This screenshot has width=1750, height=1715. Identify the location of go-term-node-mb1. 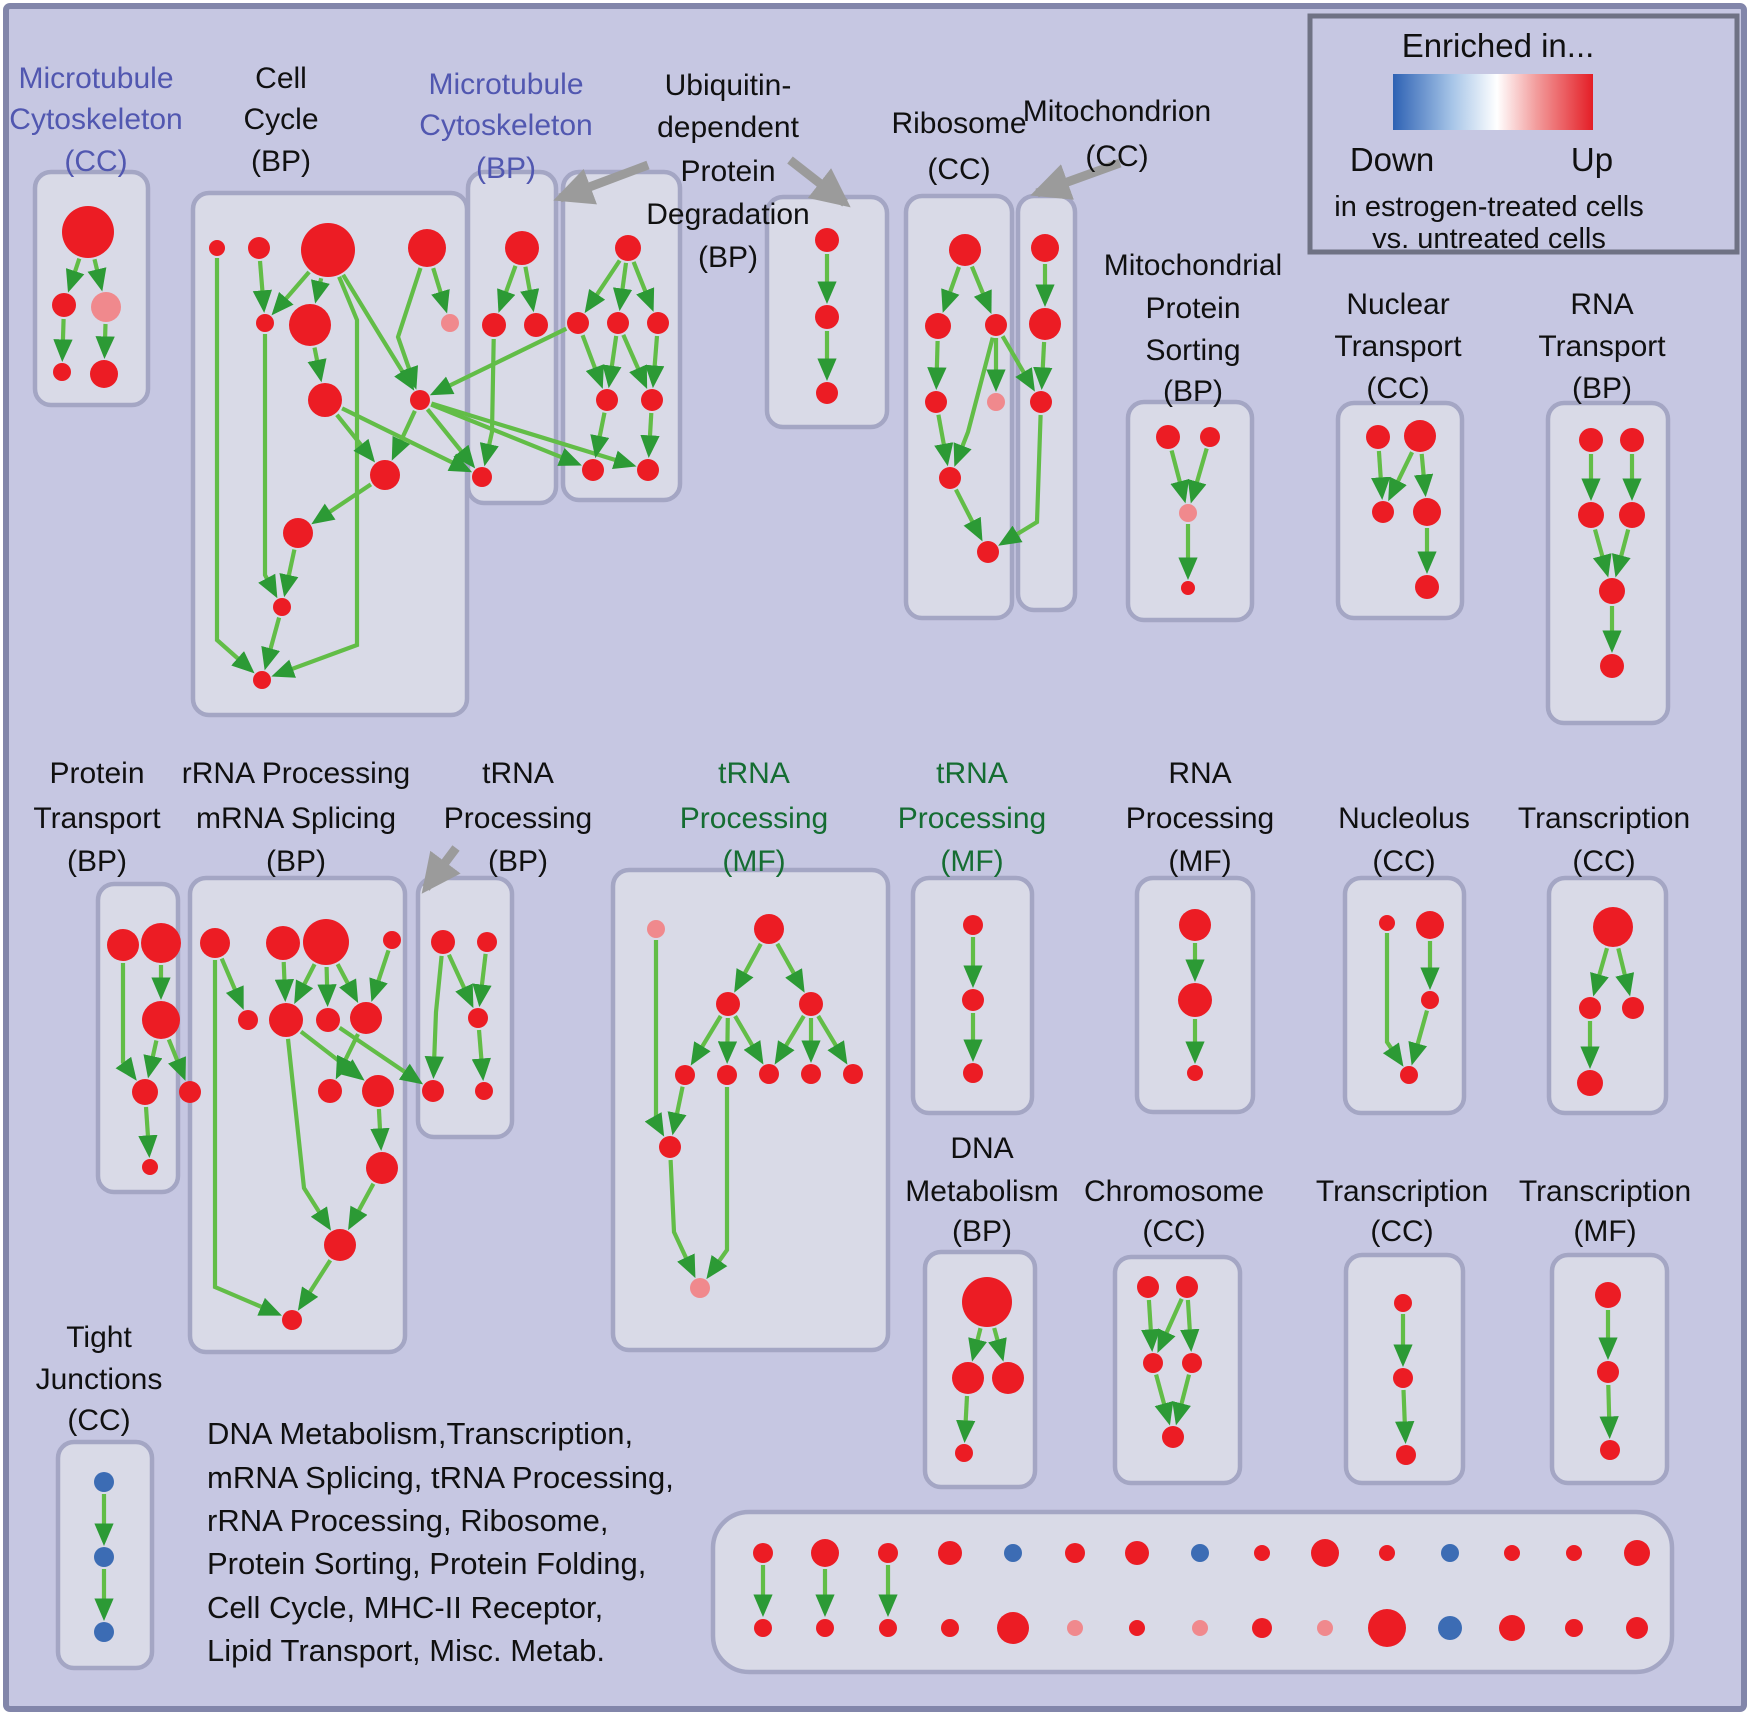
(522, 248).